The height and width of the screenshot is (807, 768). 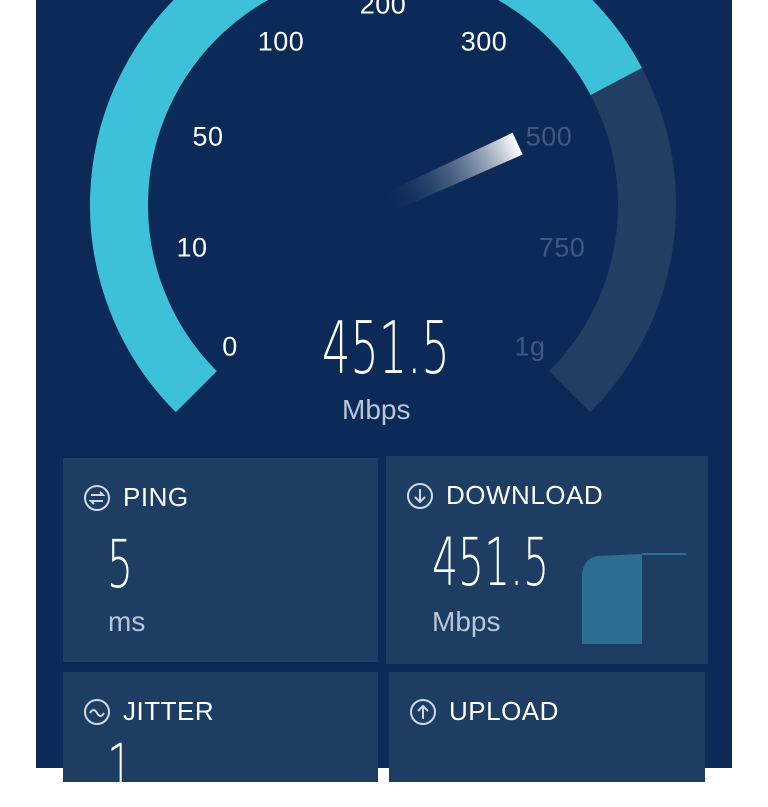 I want to click on ping-card: PING 5 ms, so click(x=220, y=560).